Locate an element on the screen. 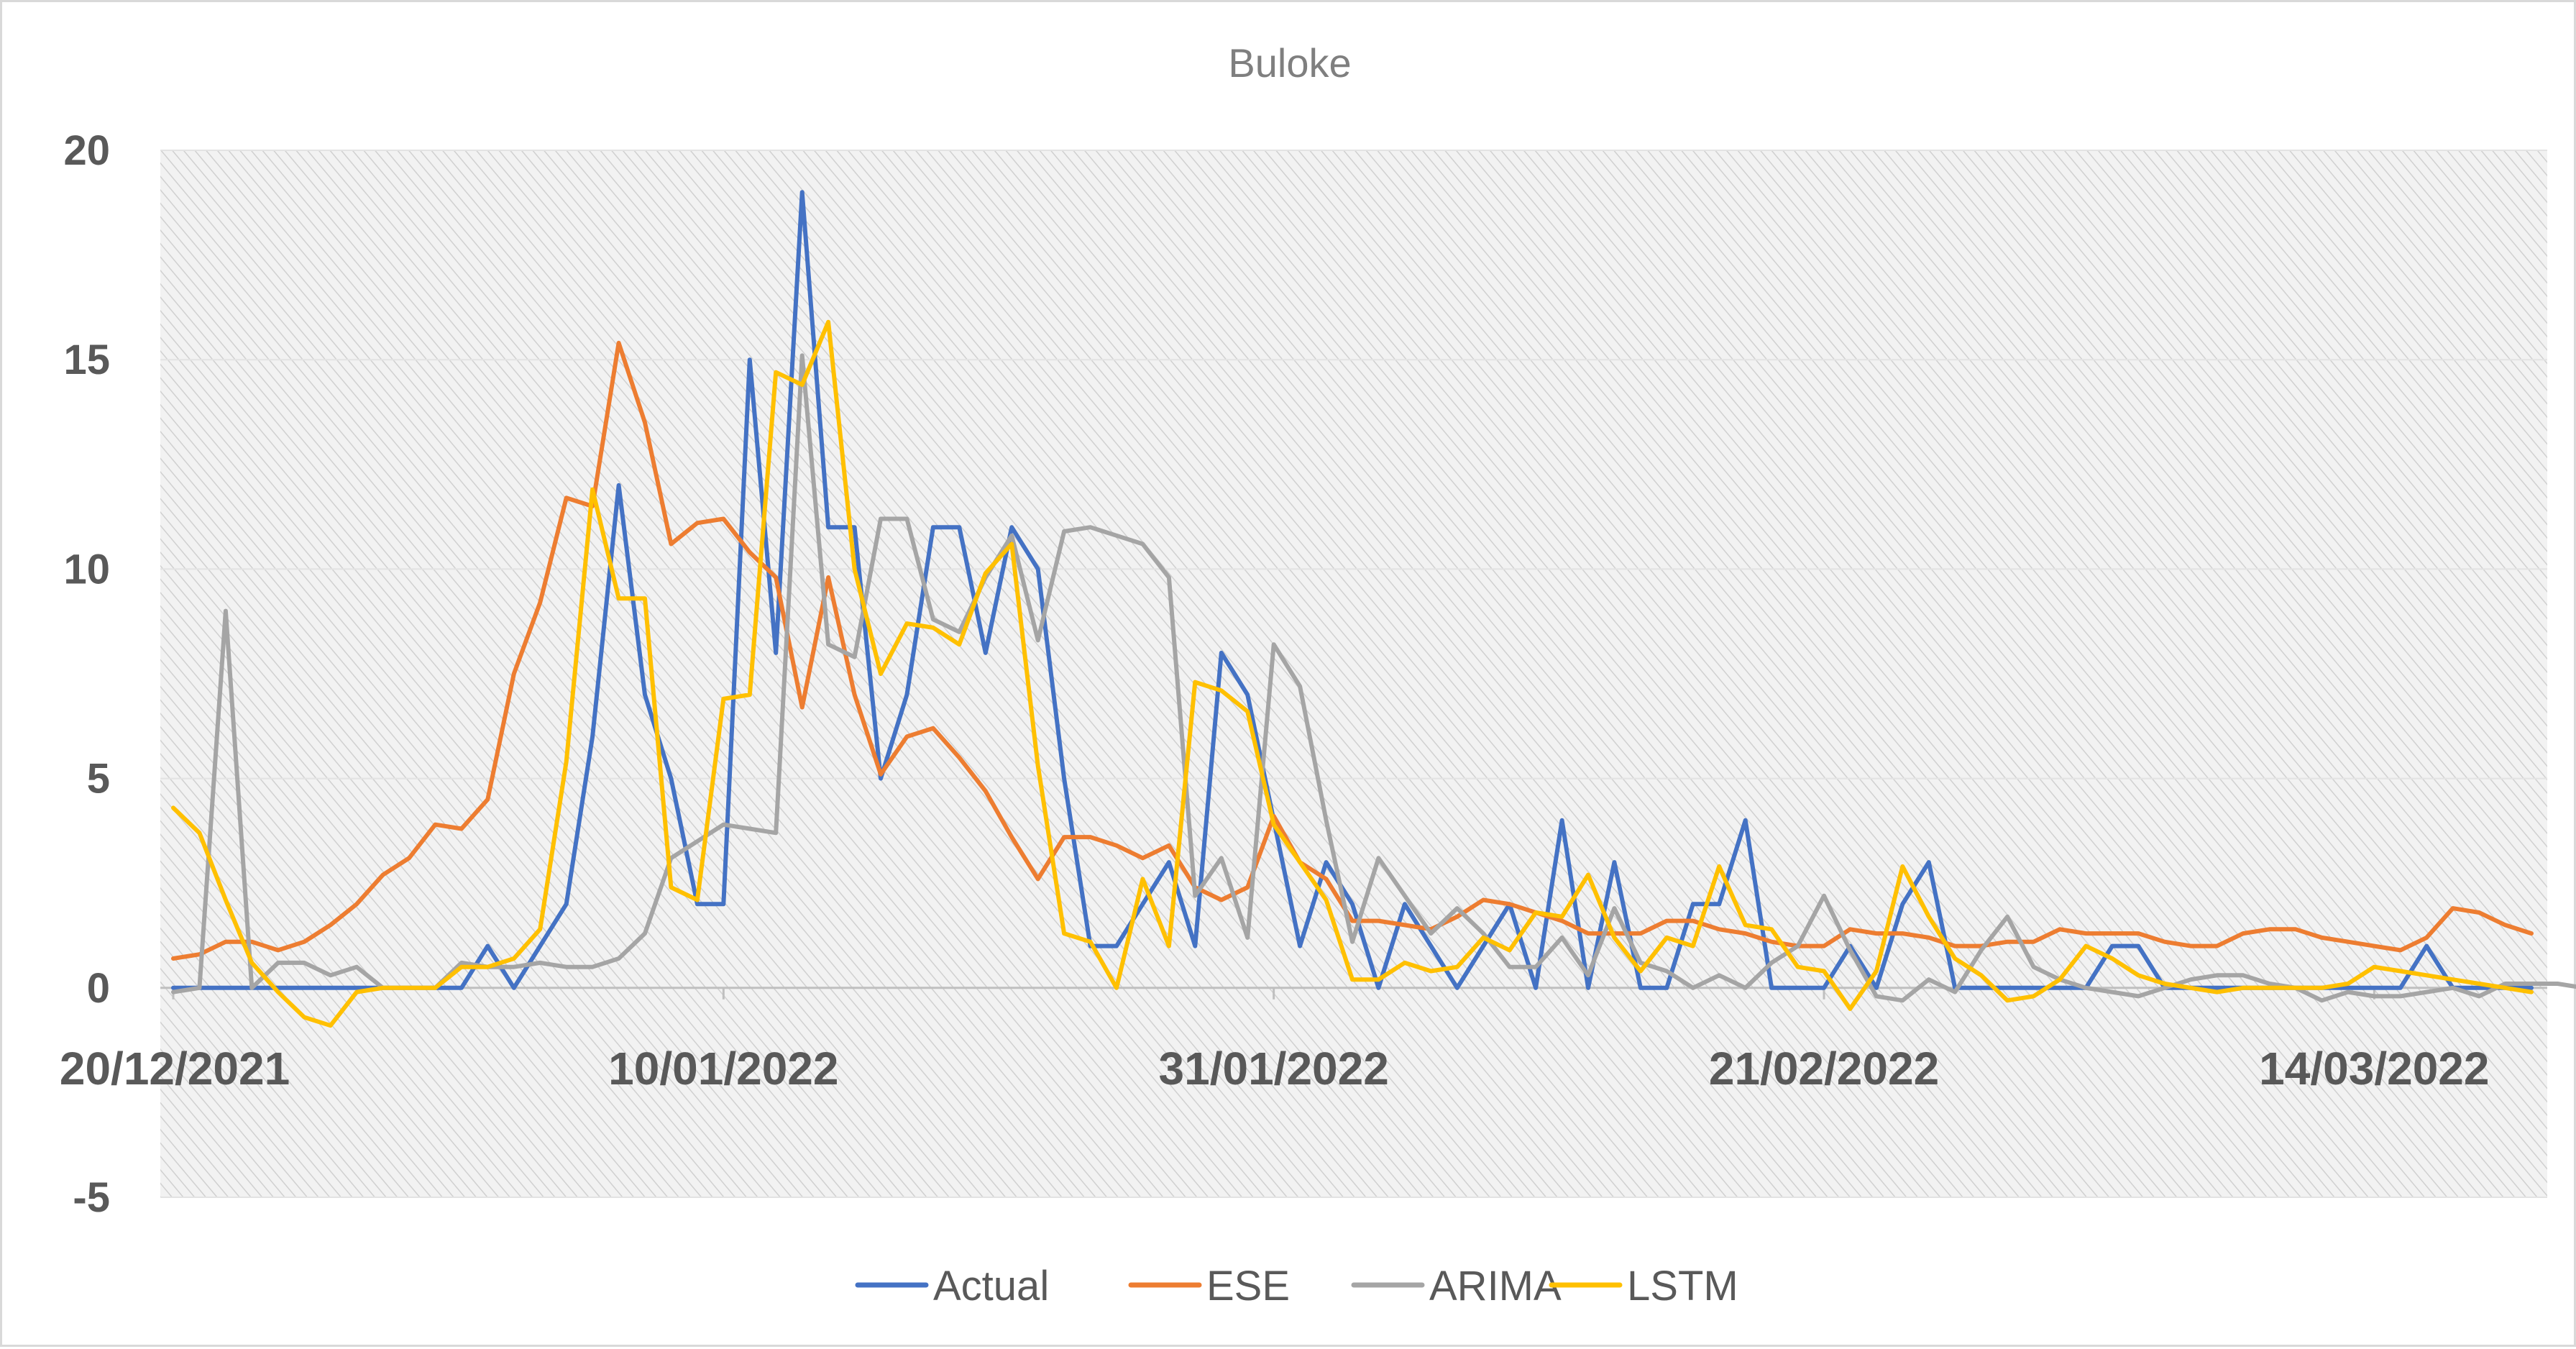 The width and height of the screenshot is (2576, 1349). x-tick-label: 10/01/2022 is located at coordinates (723, 1068).